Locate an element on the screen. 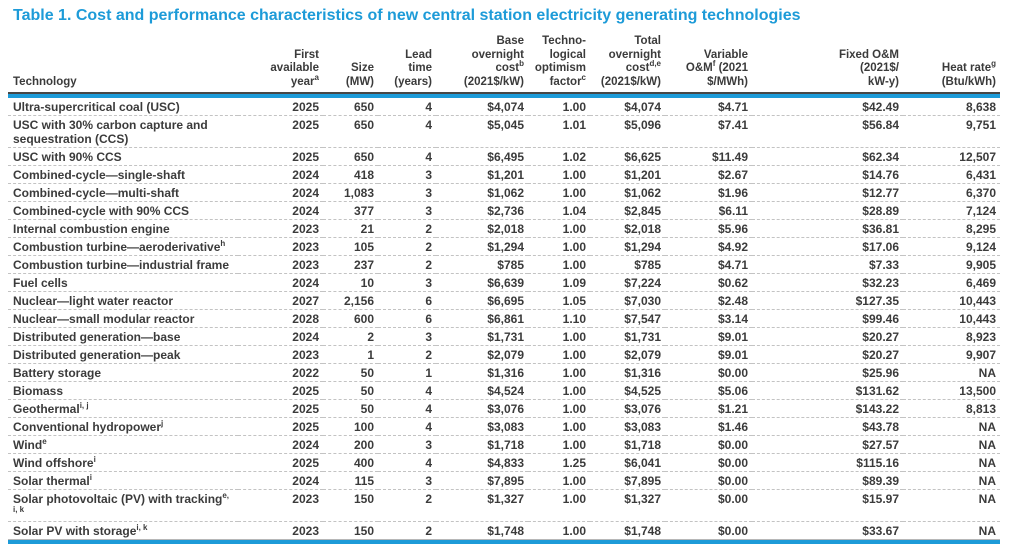  cell-fixed-om: $62.34 is located at coordinates (827, 156).